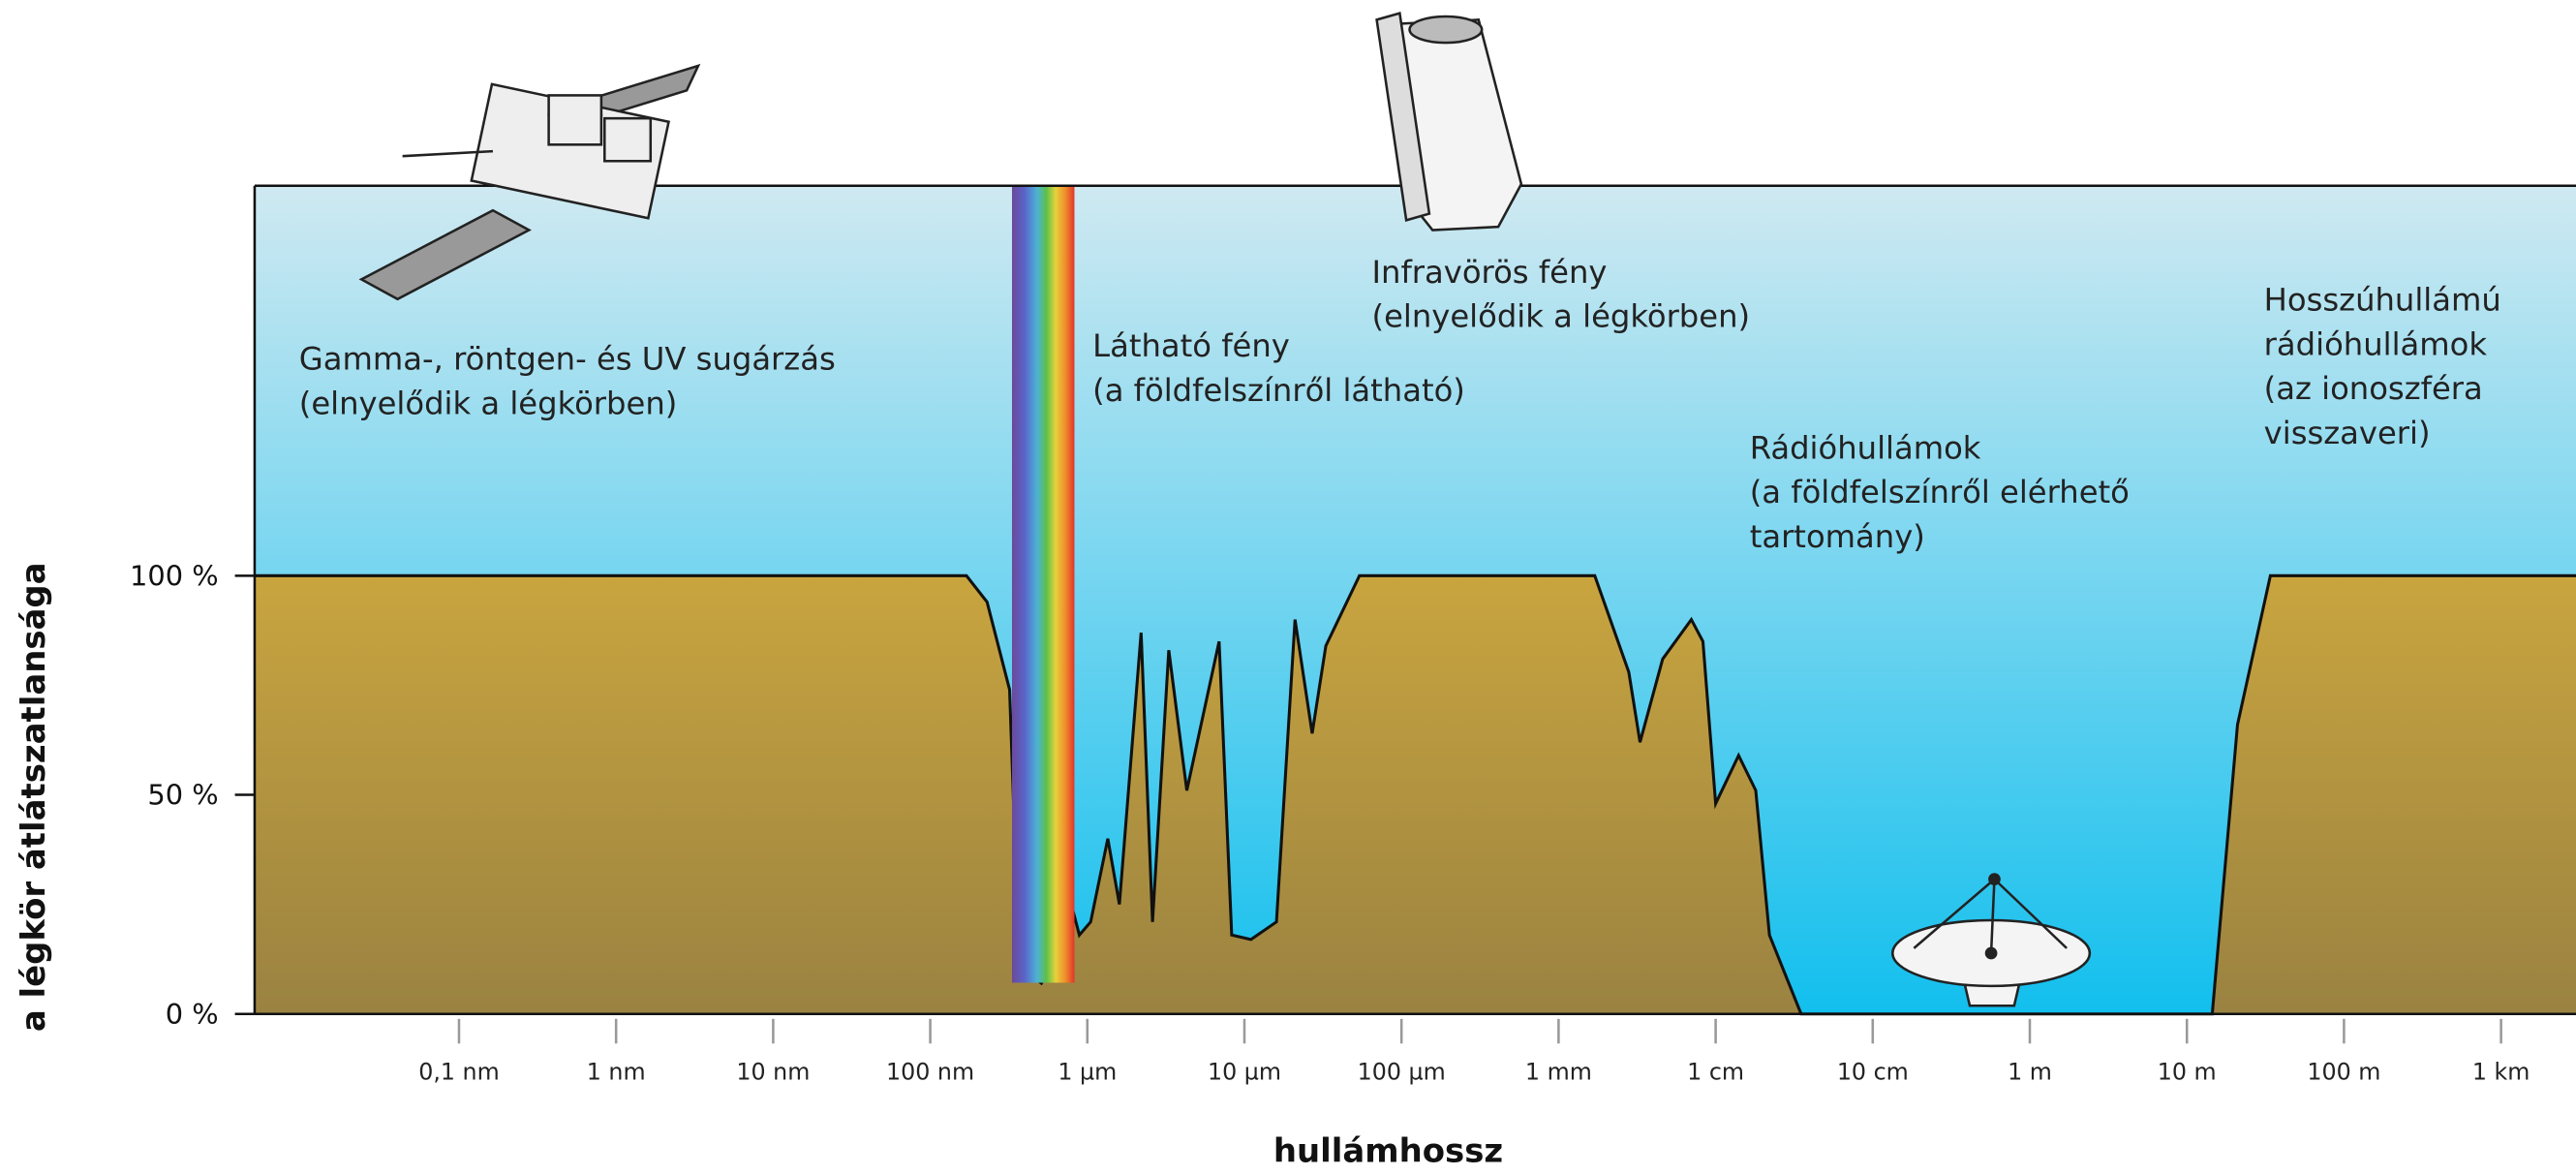  What do you see at coordinates (2030, 1072) in the screenshot?
I see `x-tick-label: 1 m` at bounding box center [2030, 1072].